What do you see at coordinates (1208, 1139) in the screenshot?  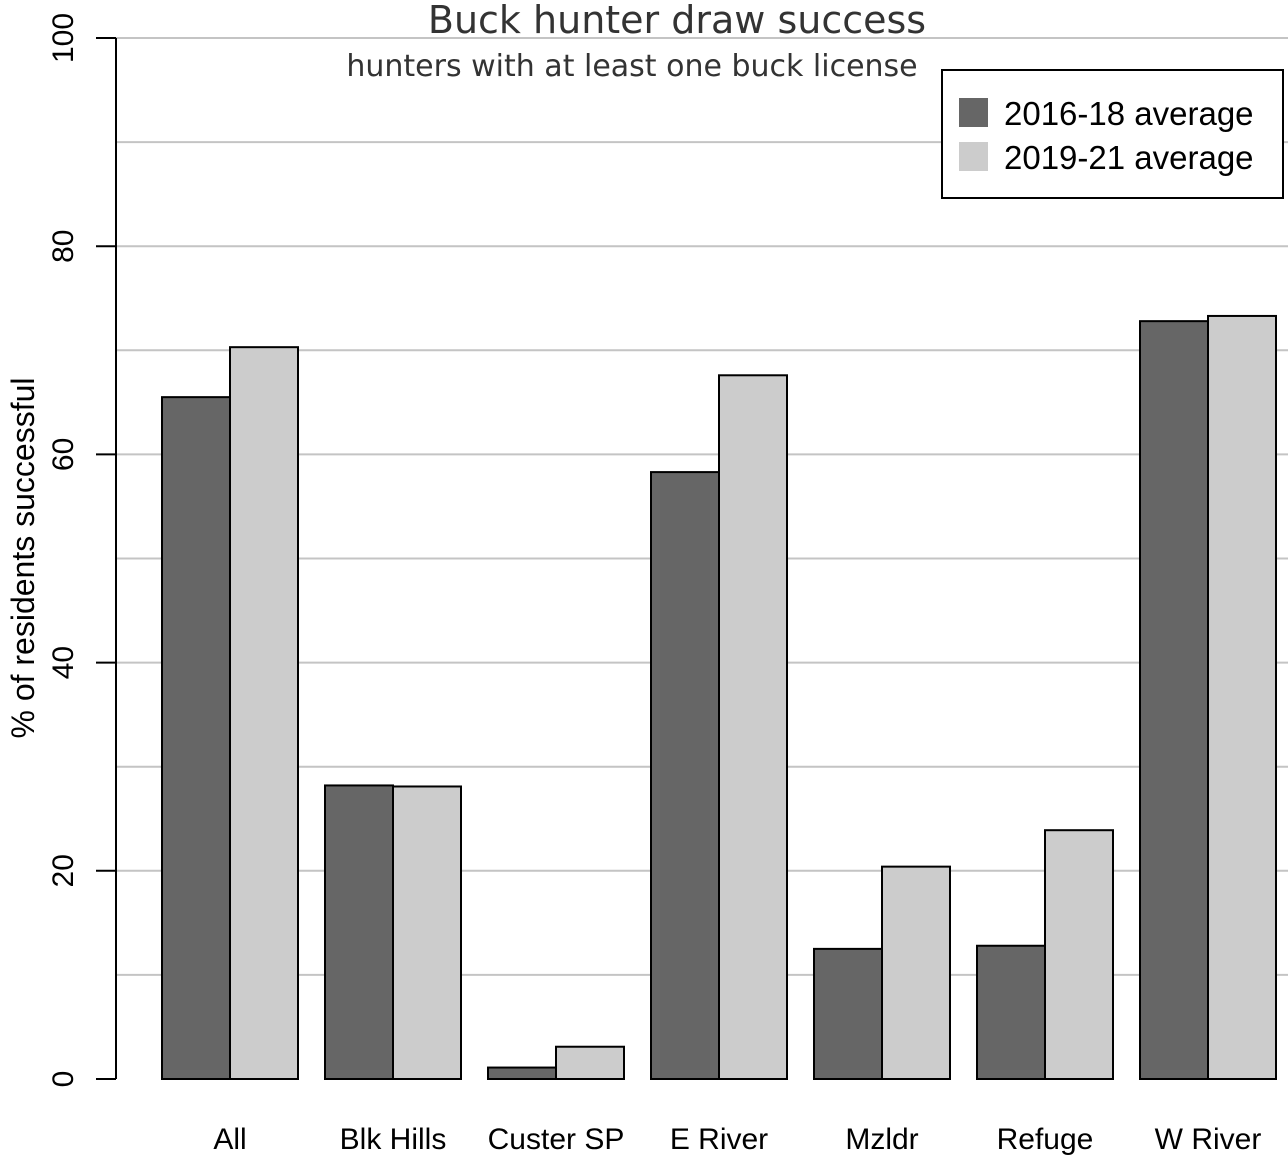 I see `category-label: W River` at bounding box center [1208, 1139].